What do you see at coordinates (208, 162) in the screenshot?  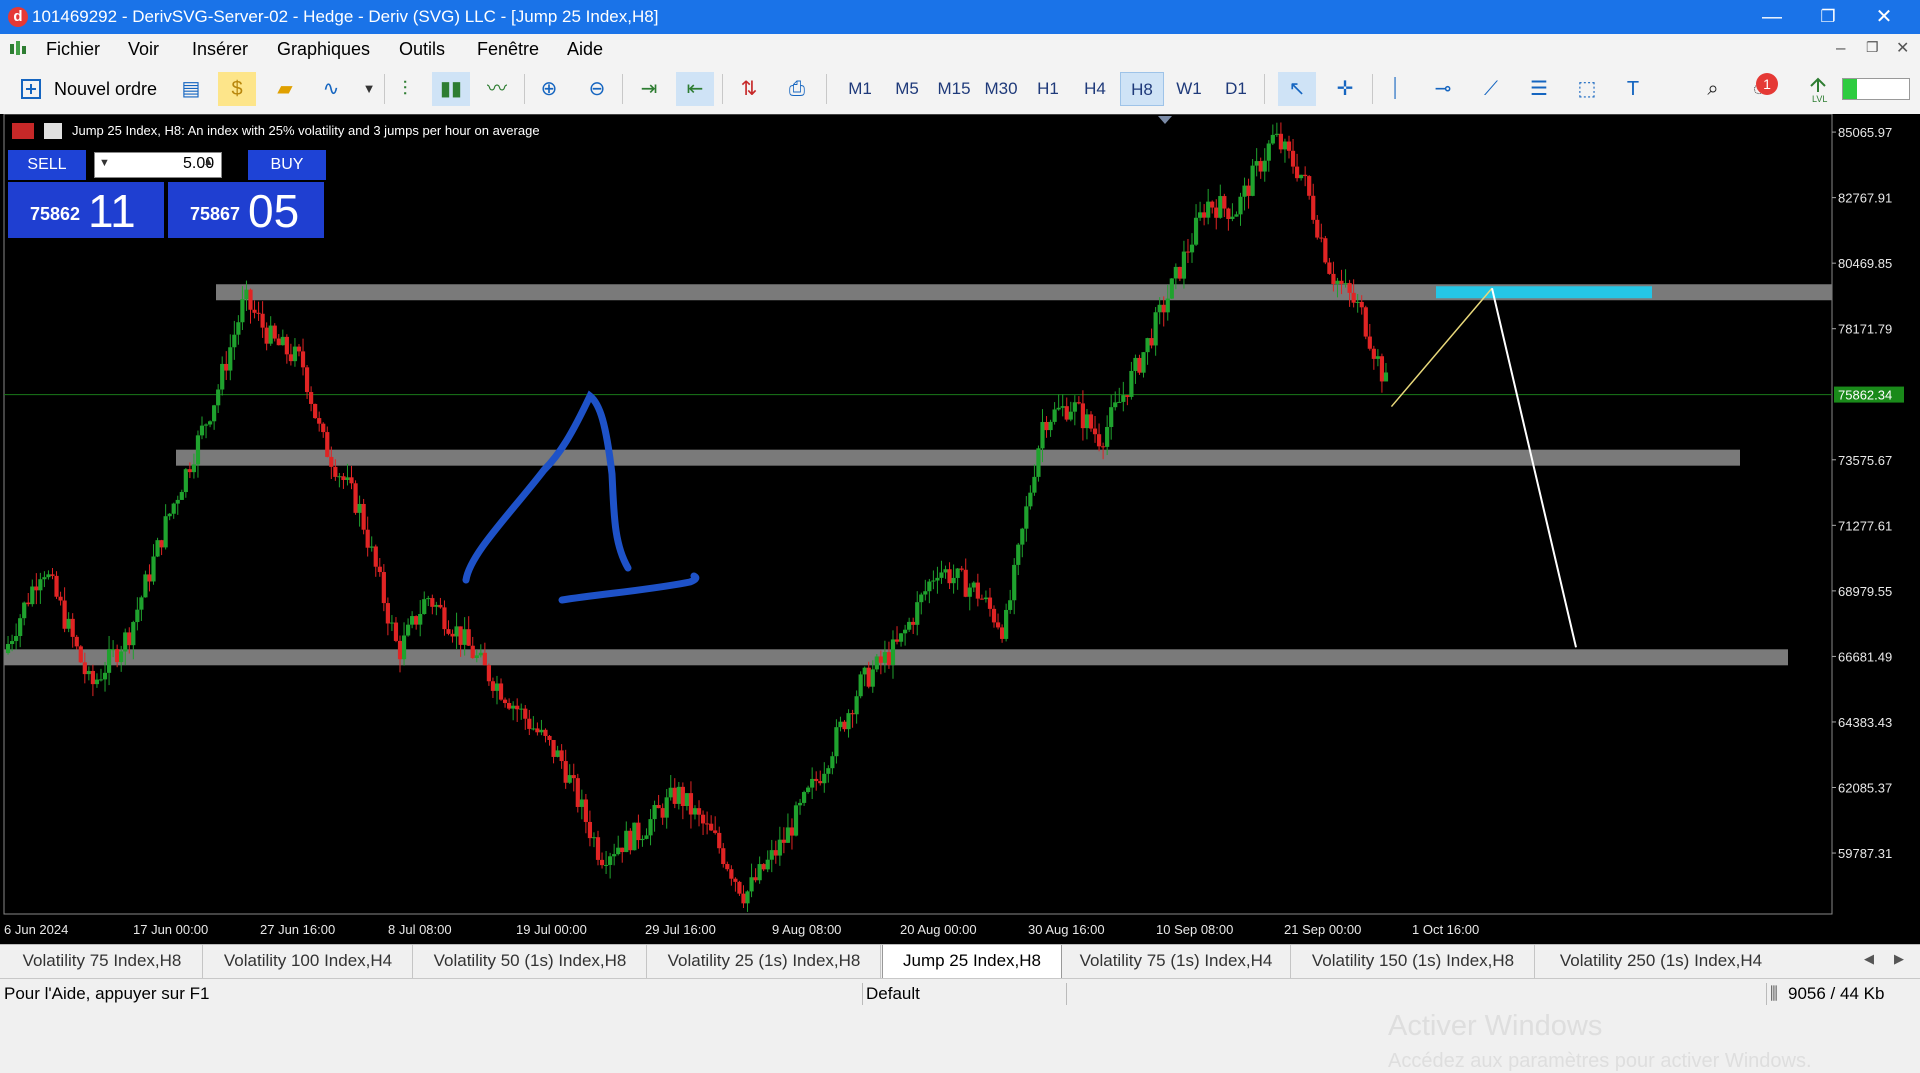 I see `lot-increase-icon: ▲` at bounding box center [208, 162].